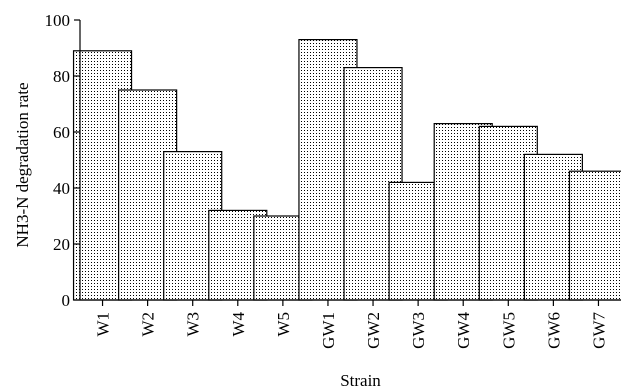  I want to click on y-tick-label-60: 60, so click(61, 132).